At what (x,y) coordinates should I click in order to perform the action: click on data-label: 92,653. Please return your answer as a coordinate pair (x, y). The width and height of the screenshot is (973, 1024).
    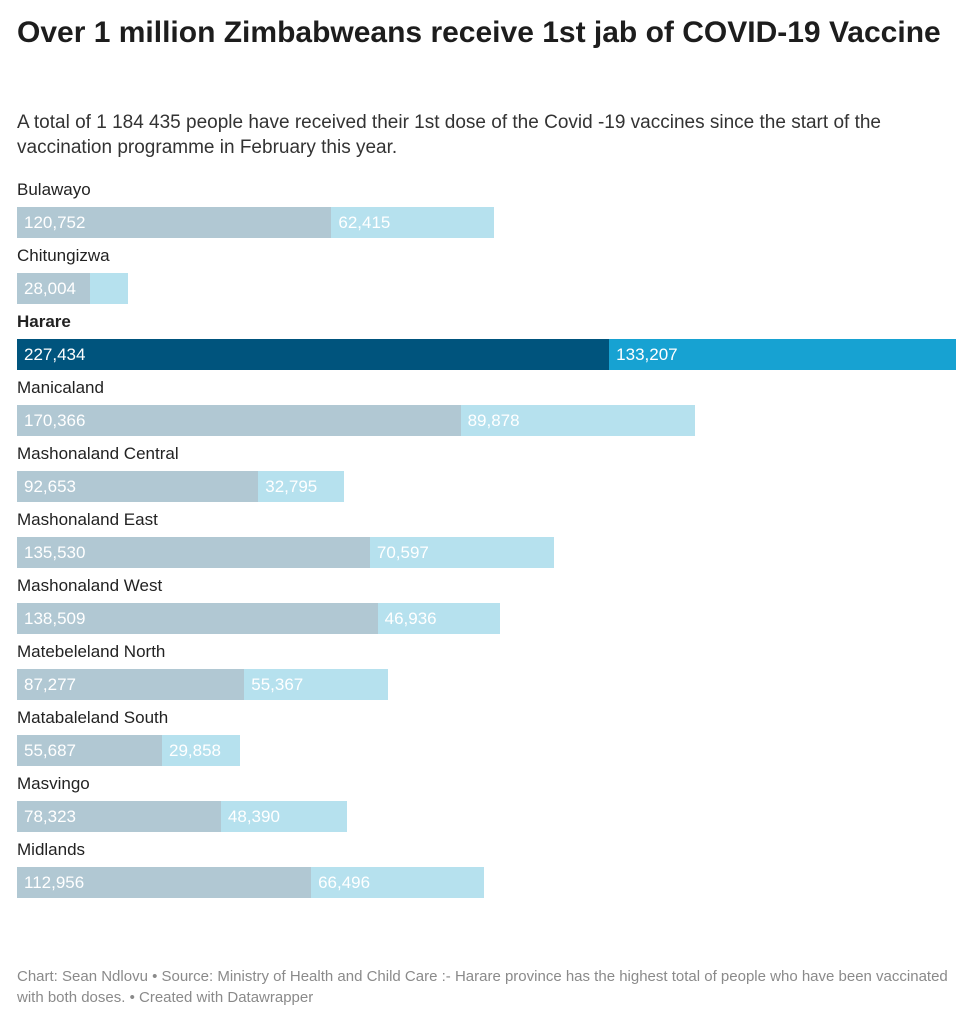
    Looking at the image, I should click on (50, 486).